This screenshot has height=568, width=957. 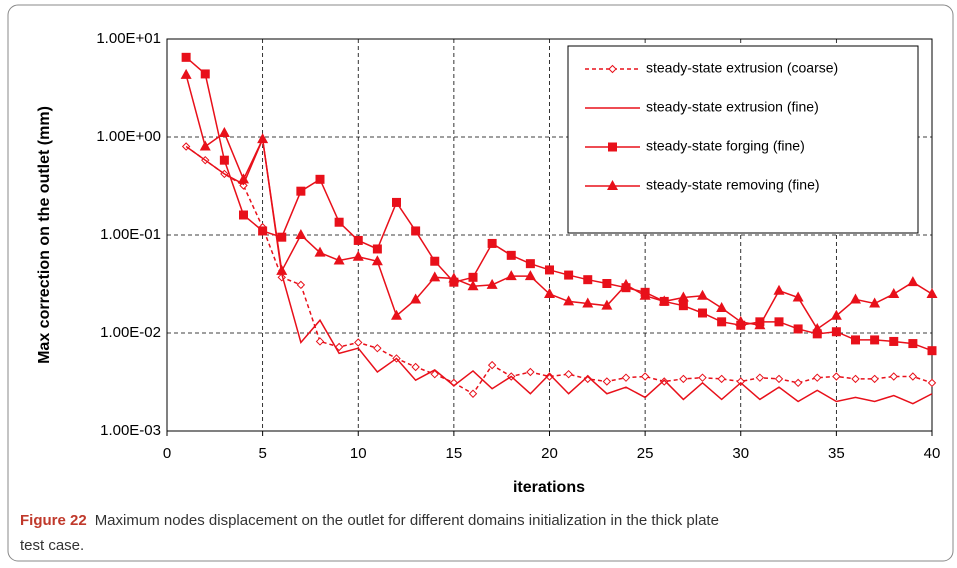 What do you see at coordinates (128, 38) in the screenshot?
I see `y-tick-label: 1.00E+01` at bounding box center [128, 38].